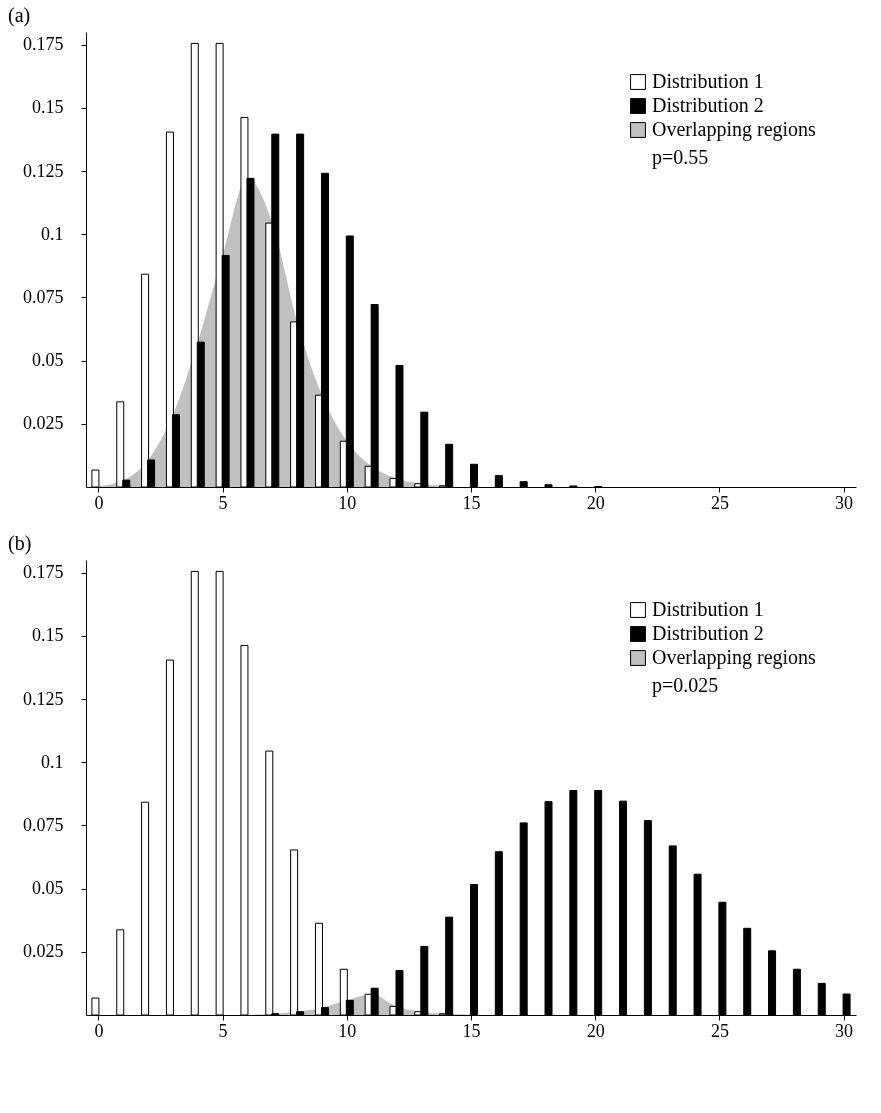 This screenshot has height=1113, width=881. What do you see at coordinates (685, 685) in the screenshot?
I see `annotation: p=0.025` at bounding box center [685, 685].